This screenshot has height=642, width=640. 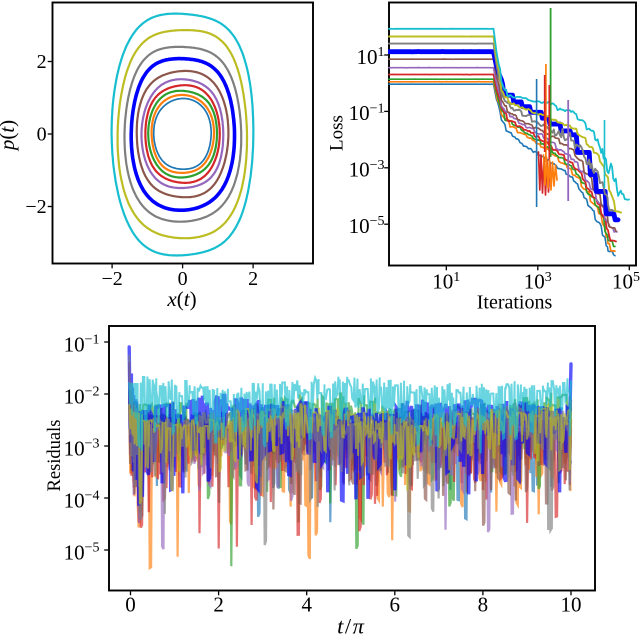 What do you see at coordinates (82, 552) in the screenshot?
I see `svg-text: 10⁻⁵` at bounding box center [82, 552].